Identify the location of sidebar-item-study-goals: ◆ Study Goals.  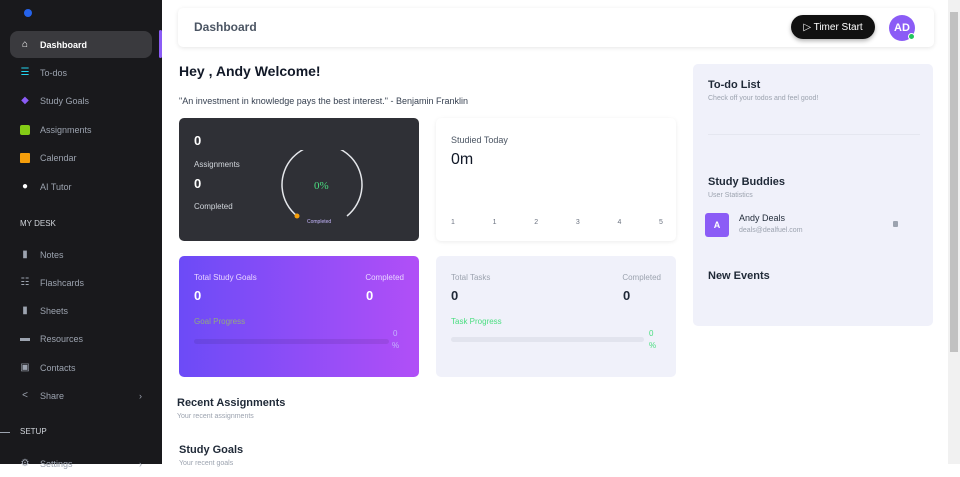
(55, 100).